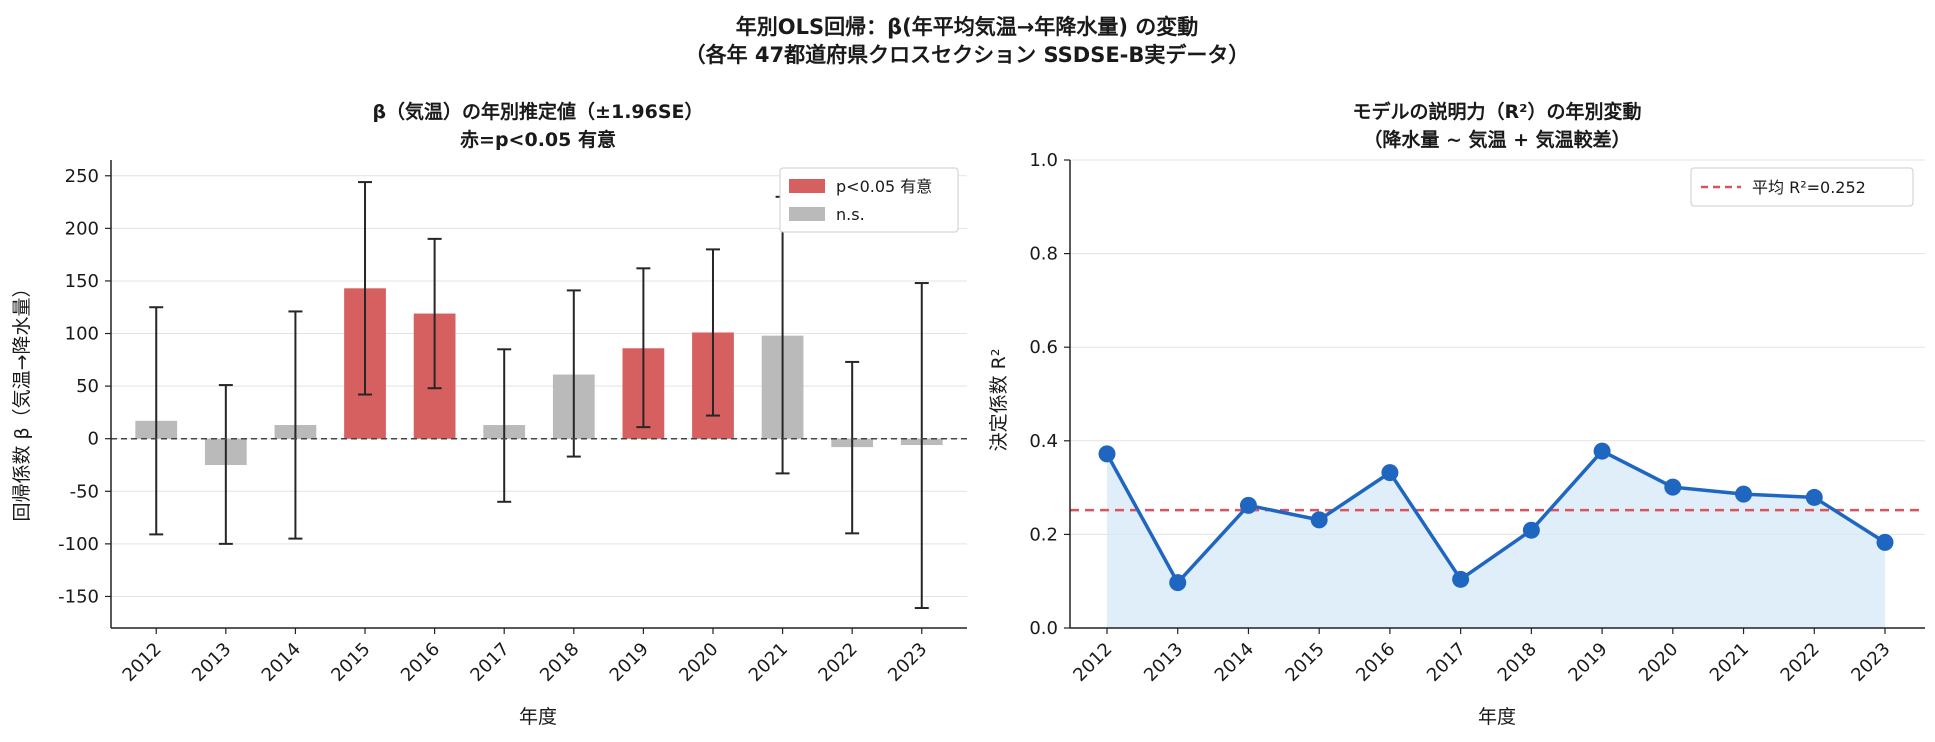 The height and width of the screenshot is (742, 1935). I want to click on right-legend-frame, so click(1802, 187).